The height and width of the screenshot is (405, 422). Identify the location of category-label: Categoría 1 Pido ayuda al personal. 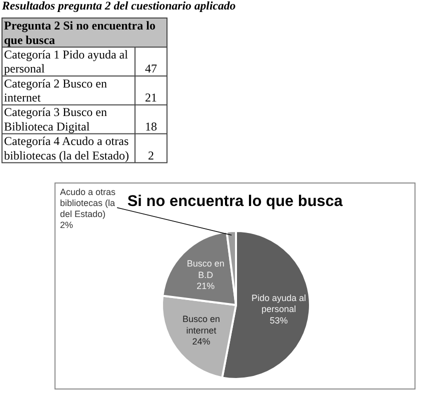
(66, 61).